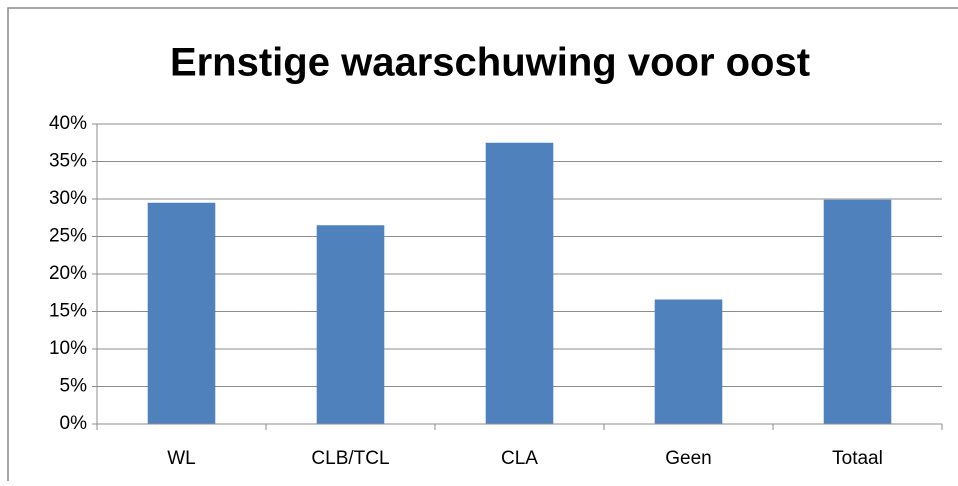 The width and height of the screenshot is (958, 486). I want to click on x-tick-label: CLB/TCL, so click(350, 458).